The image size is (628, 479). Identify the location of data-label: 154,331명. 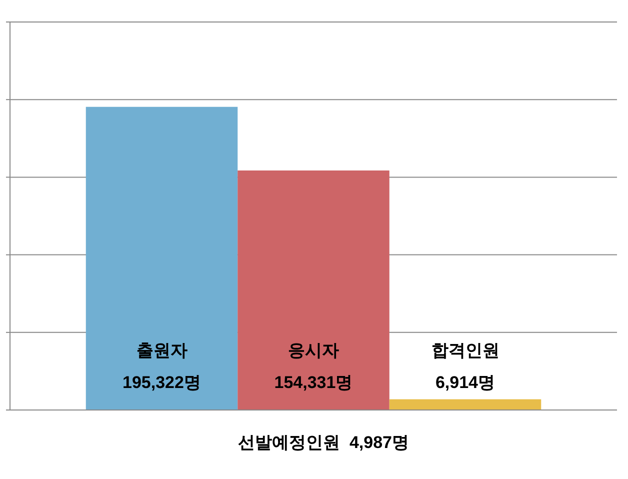
(313, 382).